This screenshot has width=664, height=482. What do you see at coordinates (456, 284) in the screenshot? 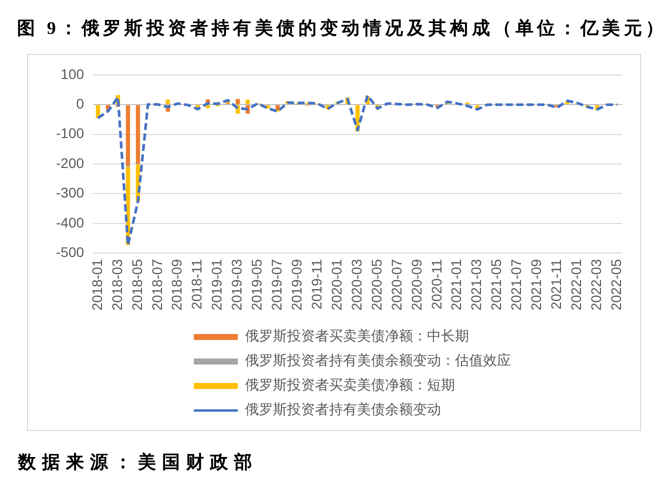
I see `x-tick-label: 2021-01` at bounding box center [456, 284].